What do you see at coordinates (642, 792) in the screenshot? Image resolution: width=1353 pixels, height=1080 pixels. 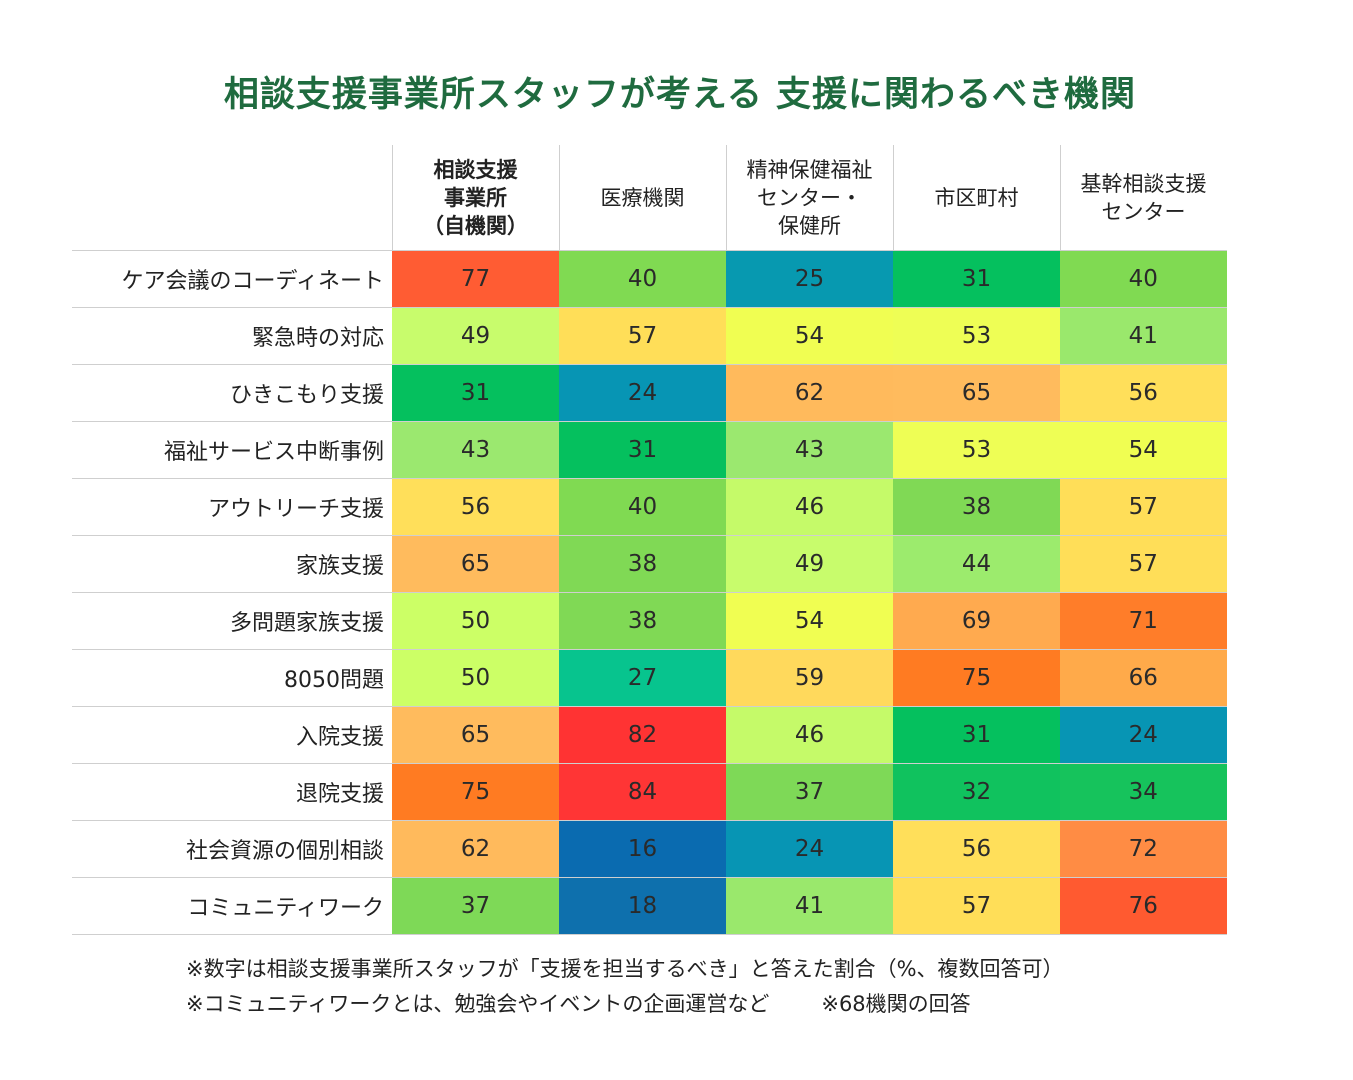 I see `heat-cell: 84` at bounding box center [642, 792].